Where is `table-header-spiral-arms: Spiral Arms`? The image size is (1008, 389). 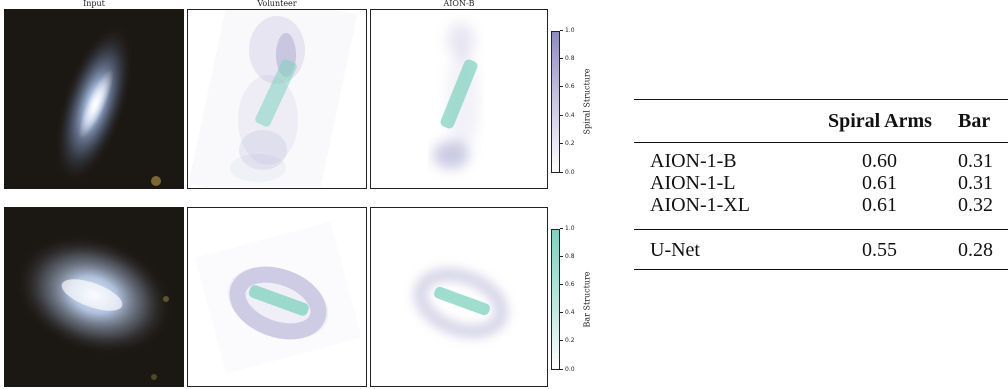
table-header-spiral-arms: Spiral Arms is located at coordinates (880, 121).